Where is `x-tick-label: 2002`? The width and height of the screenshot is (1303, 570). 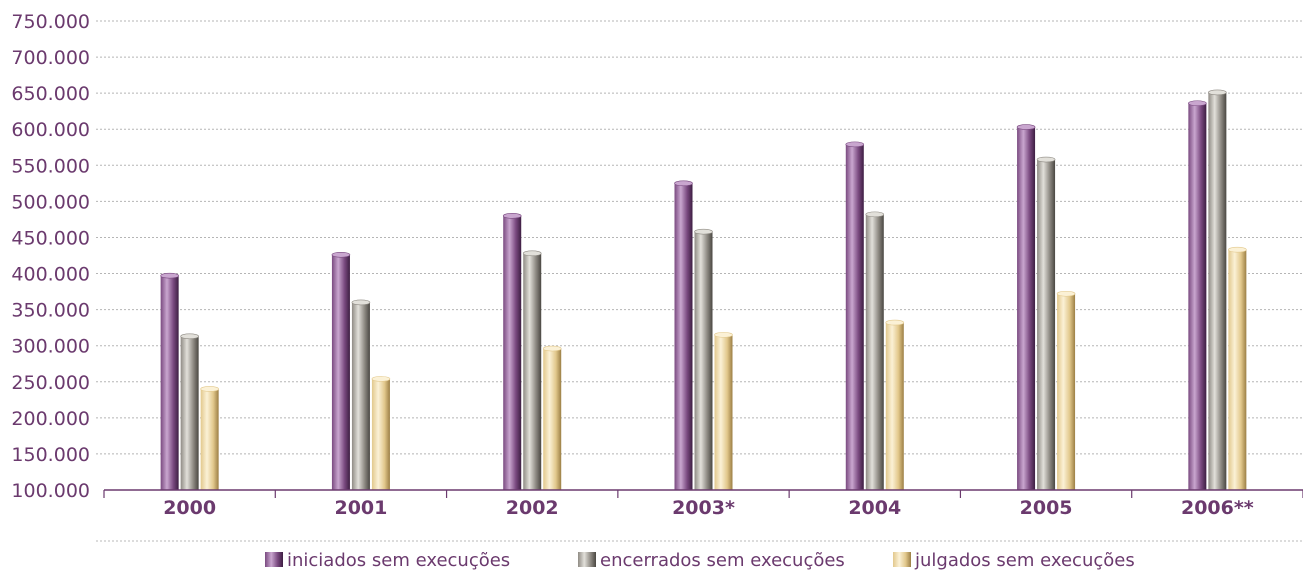 x-tick-label: 2002 is located at coordinates (532, 508).